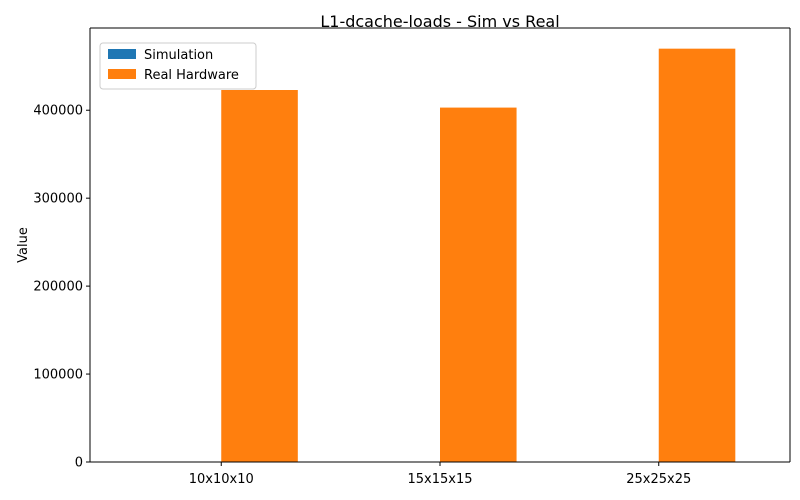 This screenshot has height=500, width=800. Describe the element at coordinates (58, 199) in the screenshot. I see `y-tick-label: 300000` at that location.